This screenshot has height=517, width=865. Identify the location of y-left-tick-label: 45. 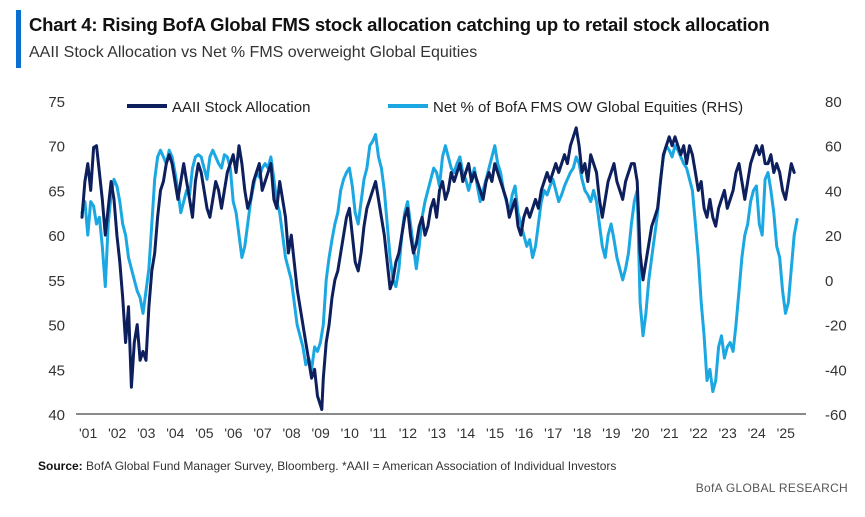
(56, 370).